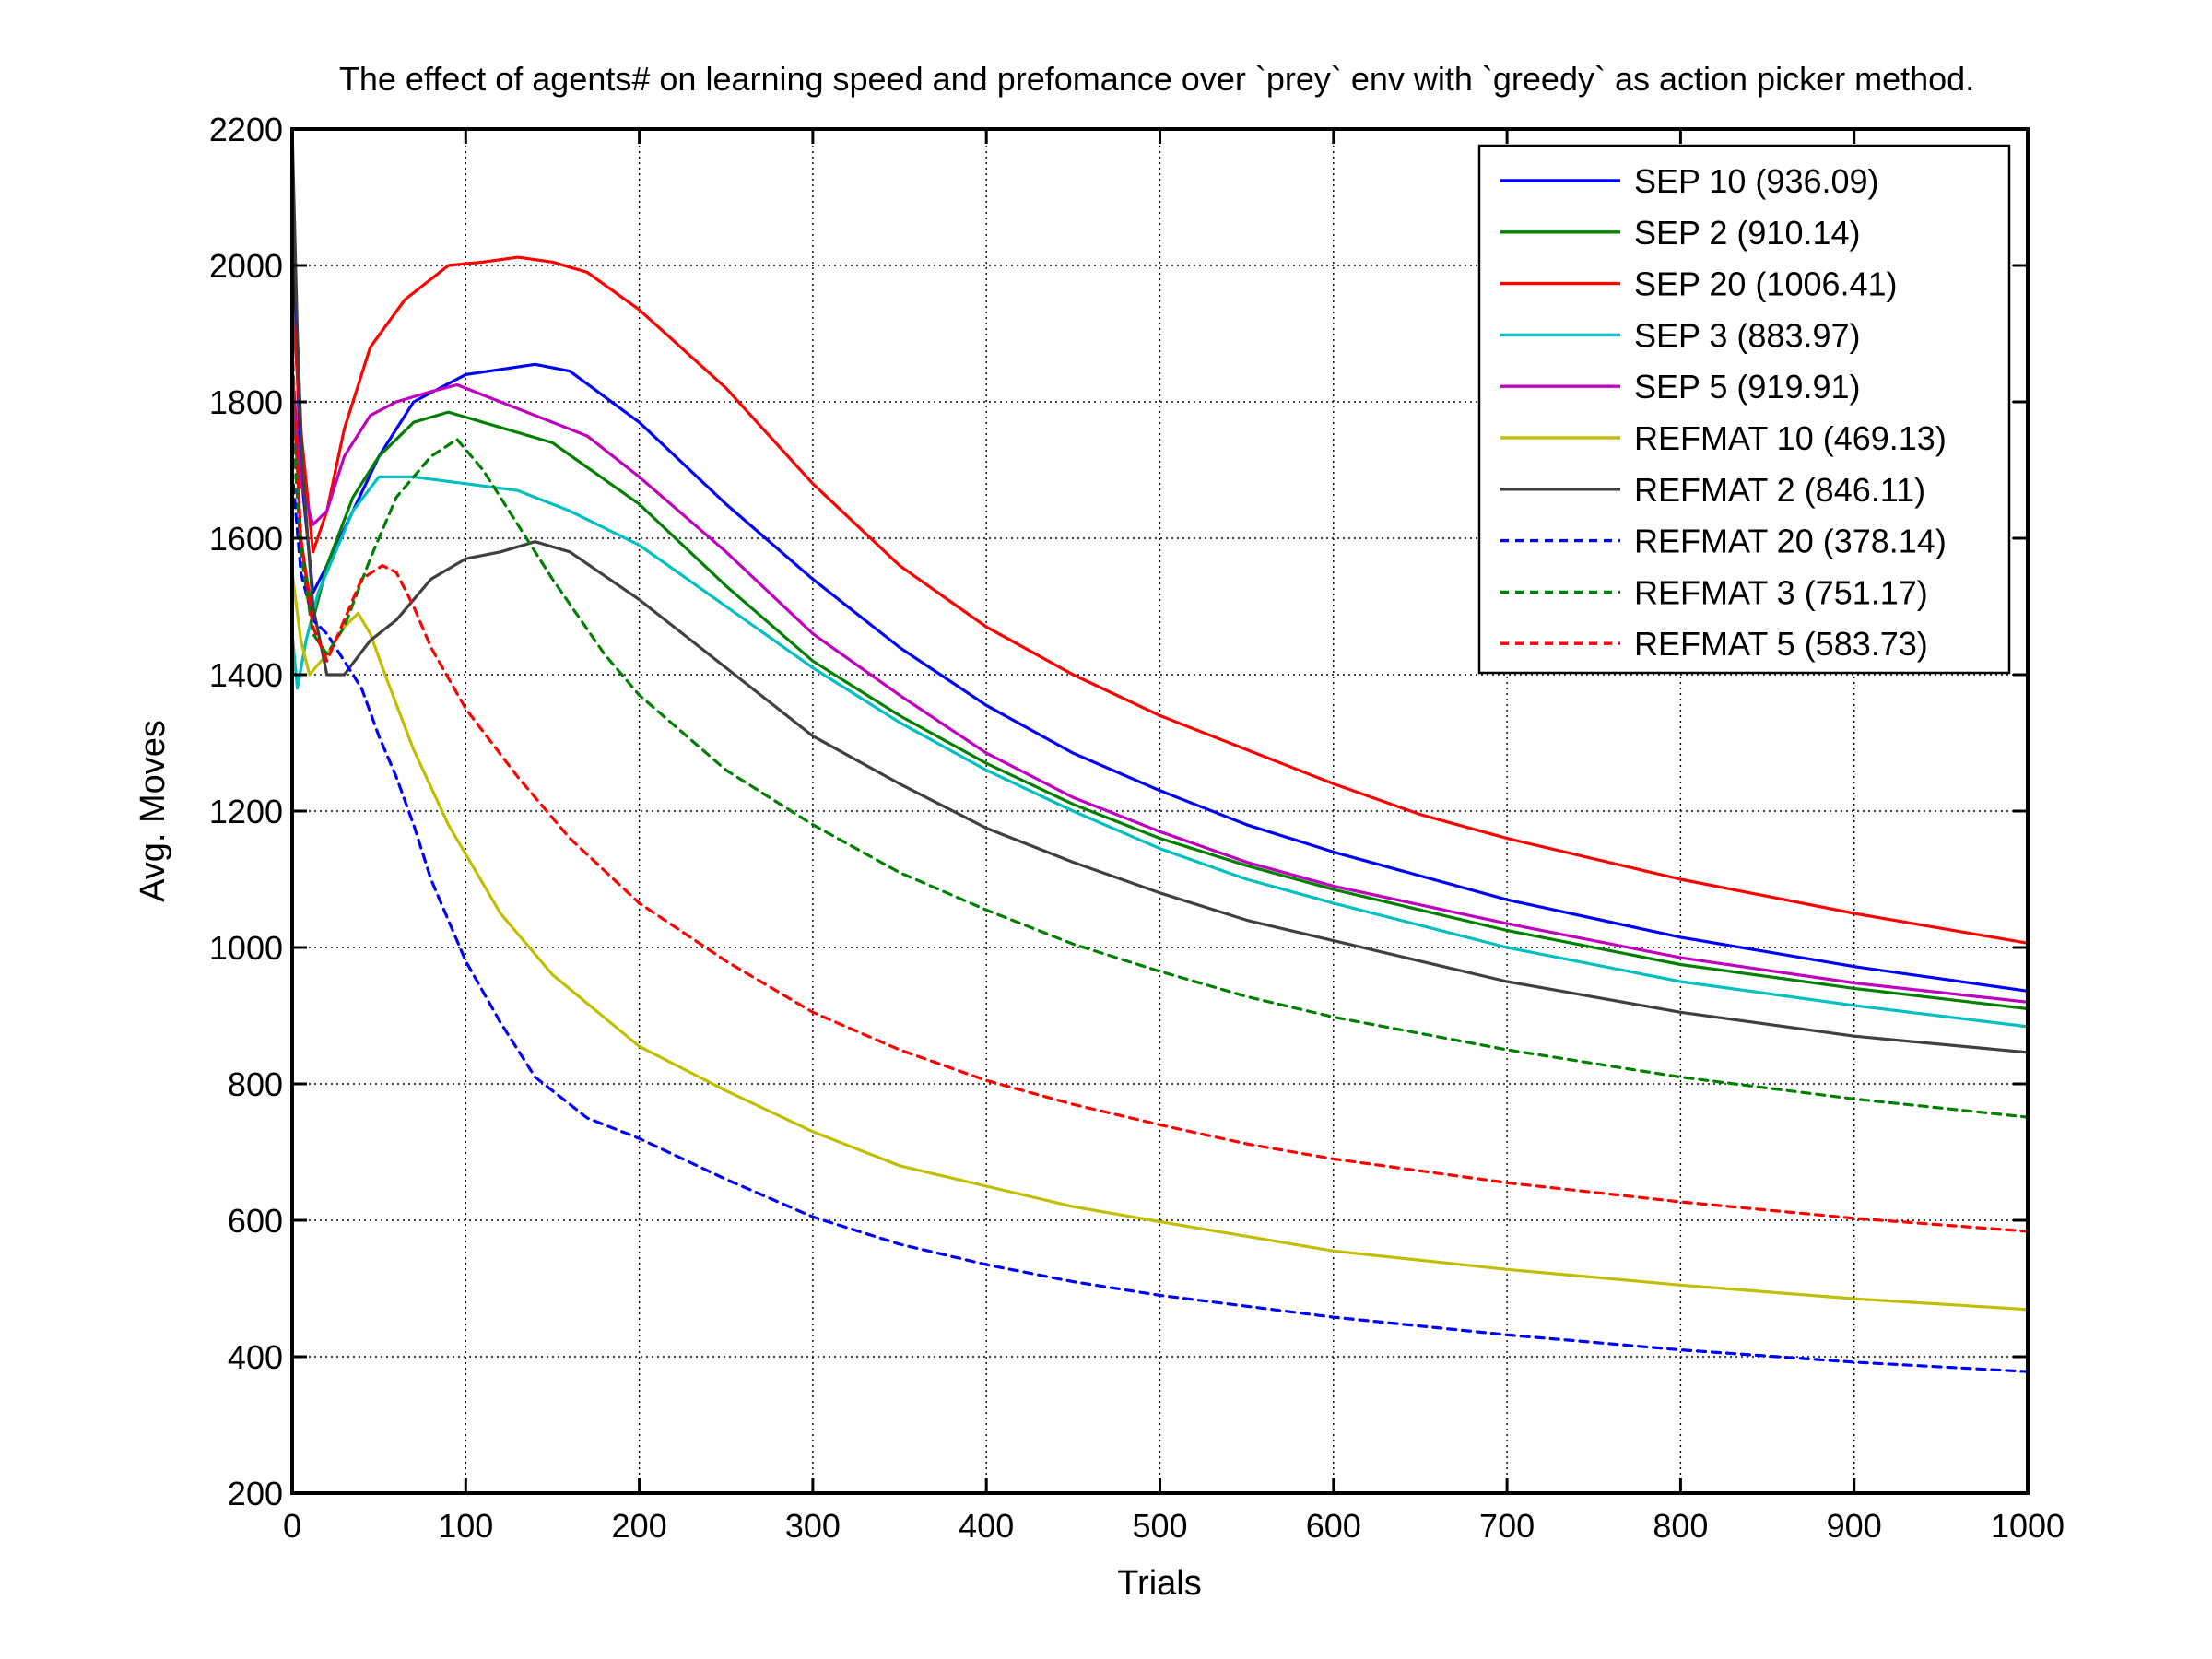 The image size is (2212, 1659). I want to click on legend-label: SEP 5 (919.91), so click(1747, 387).